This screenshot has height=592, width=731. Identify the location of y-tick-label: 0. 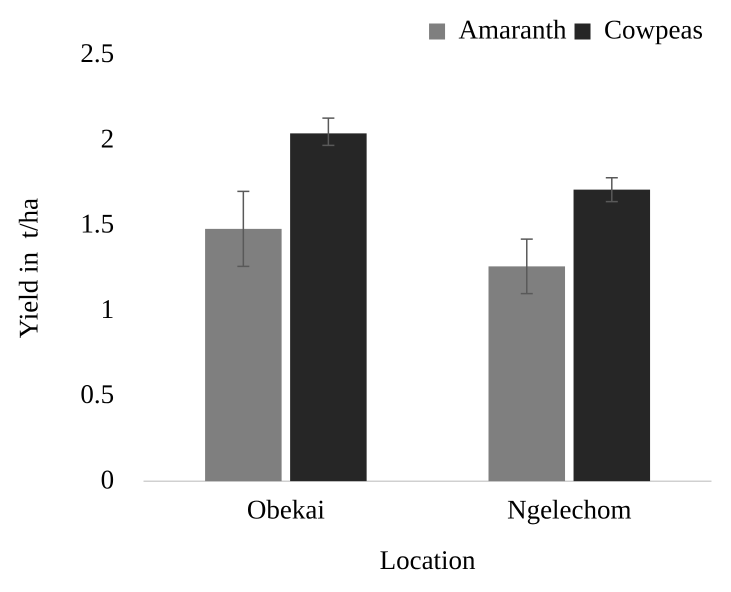
(107, 479).